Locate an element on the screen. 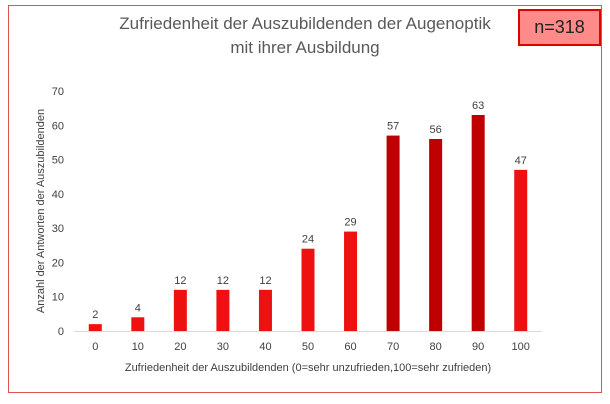 This screenshot has width=610, height=404. x-tick-label: 80 is located at coordinates (436, 347).